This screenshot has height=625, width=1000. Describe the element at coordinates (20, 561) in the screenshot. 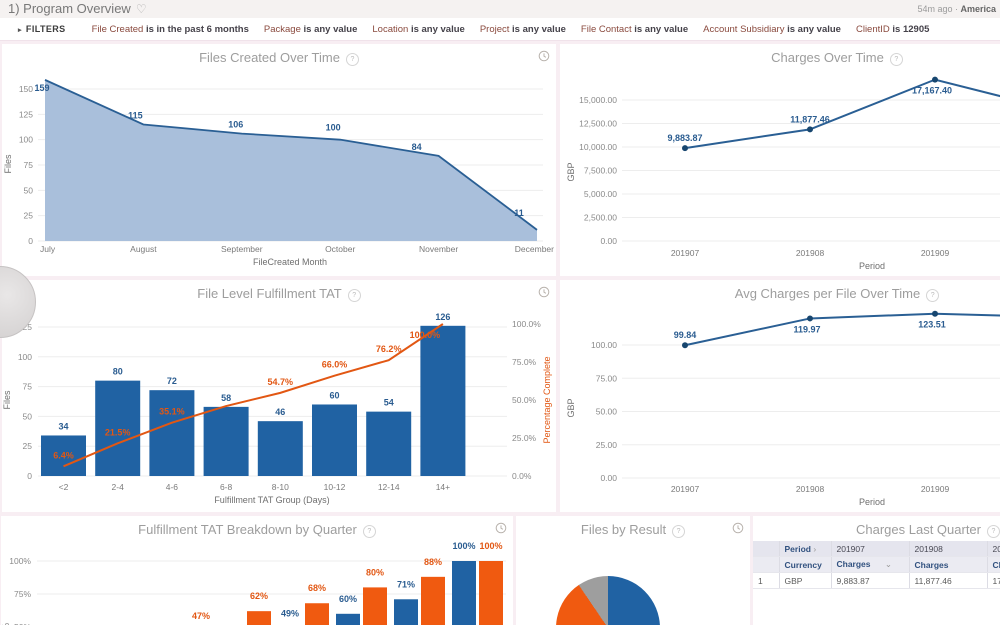

I see `svg-text: 100%` at that location.